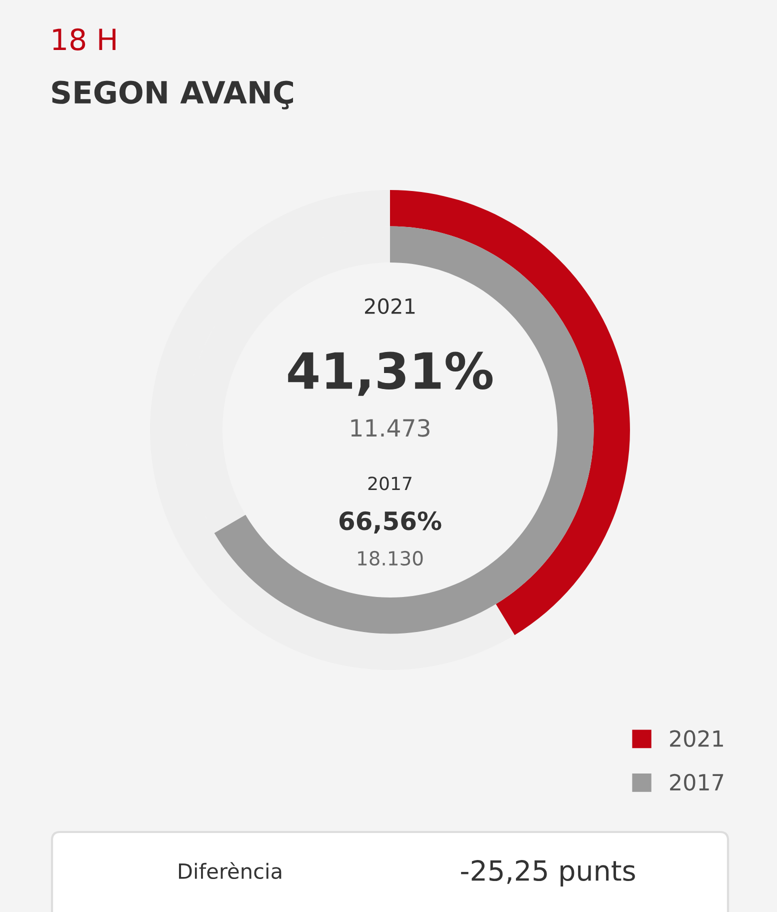  What do you see at coordinates (697, 782) in the screenshot?
I see `legend-label: 2017` at bounding box center [697, 782].